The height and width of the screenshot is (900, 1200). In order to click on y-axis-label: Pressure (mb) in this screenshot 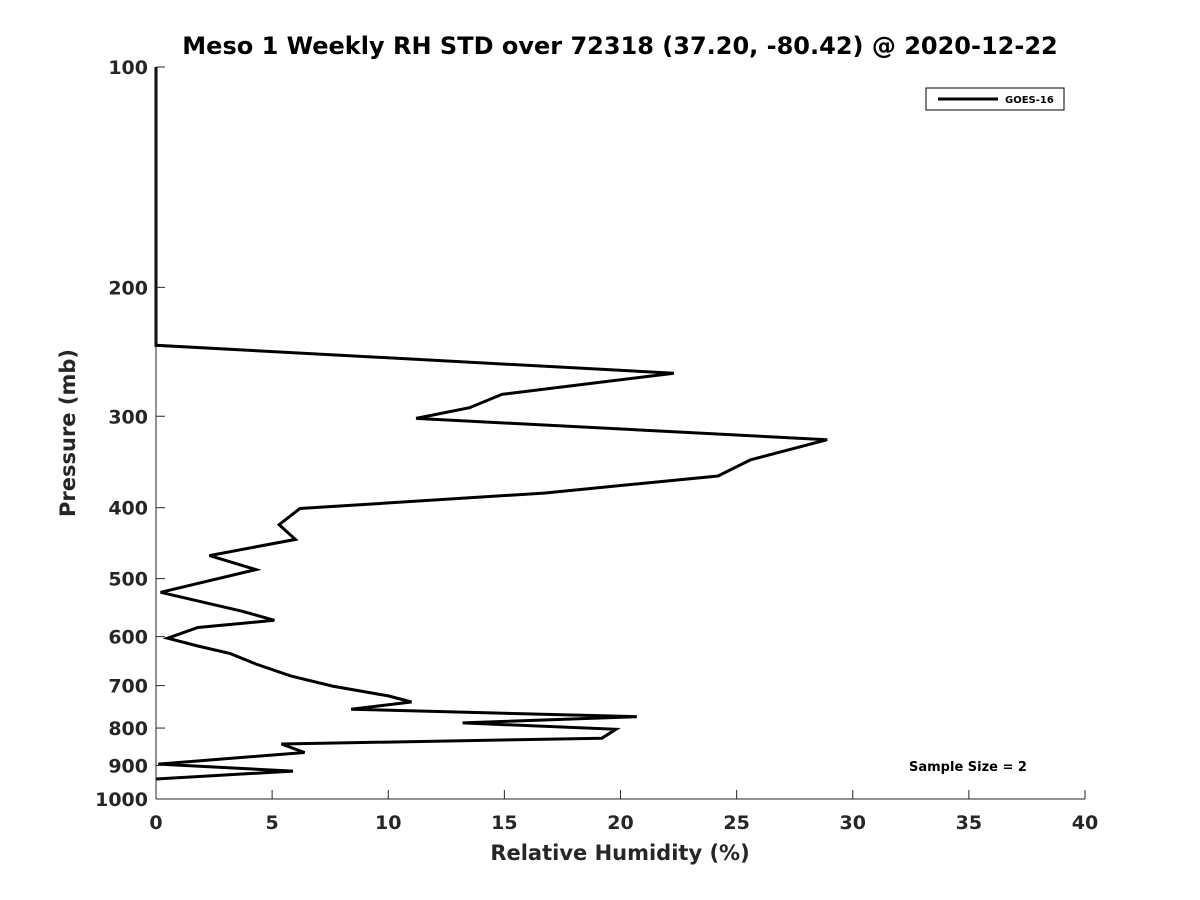, I will do `click(68, 433)`.